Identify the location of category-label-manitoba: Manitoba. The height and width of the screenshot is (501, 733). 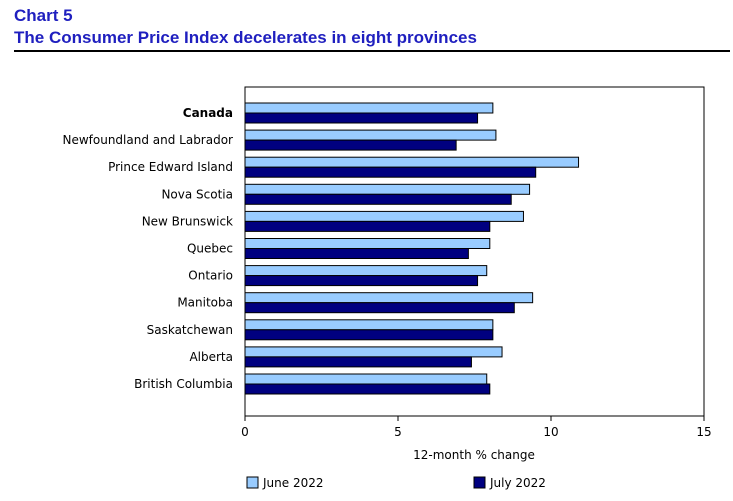
(205, 303).